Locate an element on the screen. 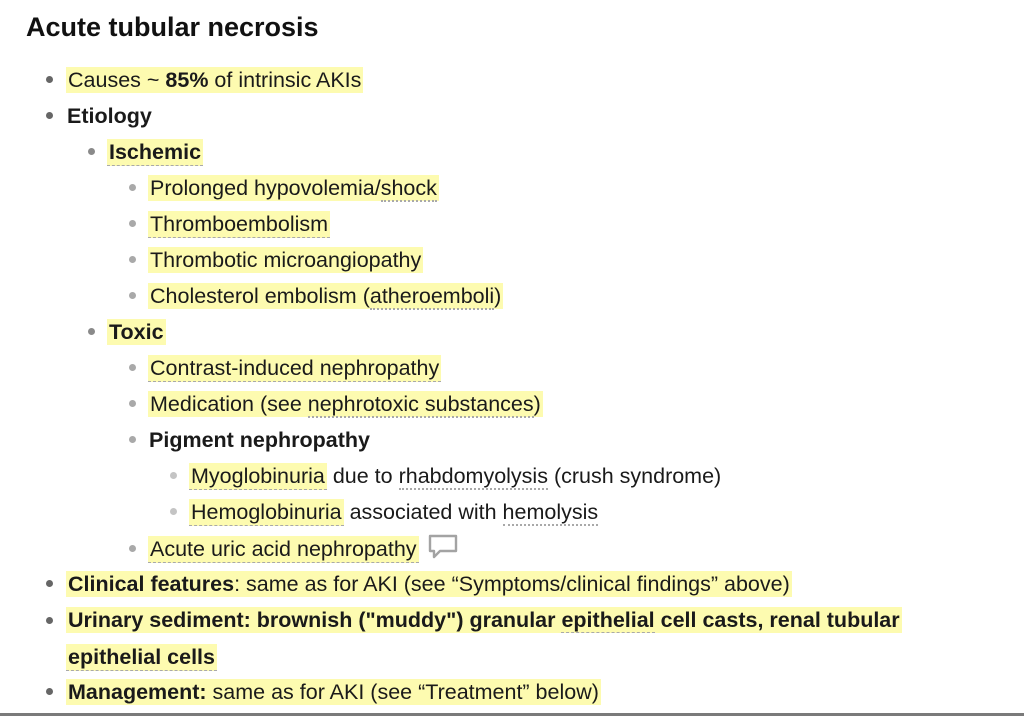 This screenshot has height=716, width=1024. link-nephrotoxic-substances: nephrotoxic substances is located at coordinates (420, 405).